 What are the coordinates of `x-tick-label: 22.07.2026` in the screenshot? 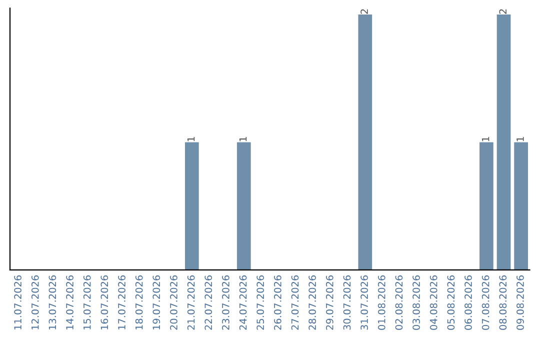 It's located at (208, 302).